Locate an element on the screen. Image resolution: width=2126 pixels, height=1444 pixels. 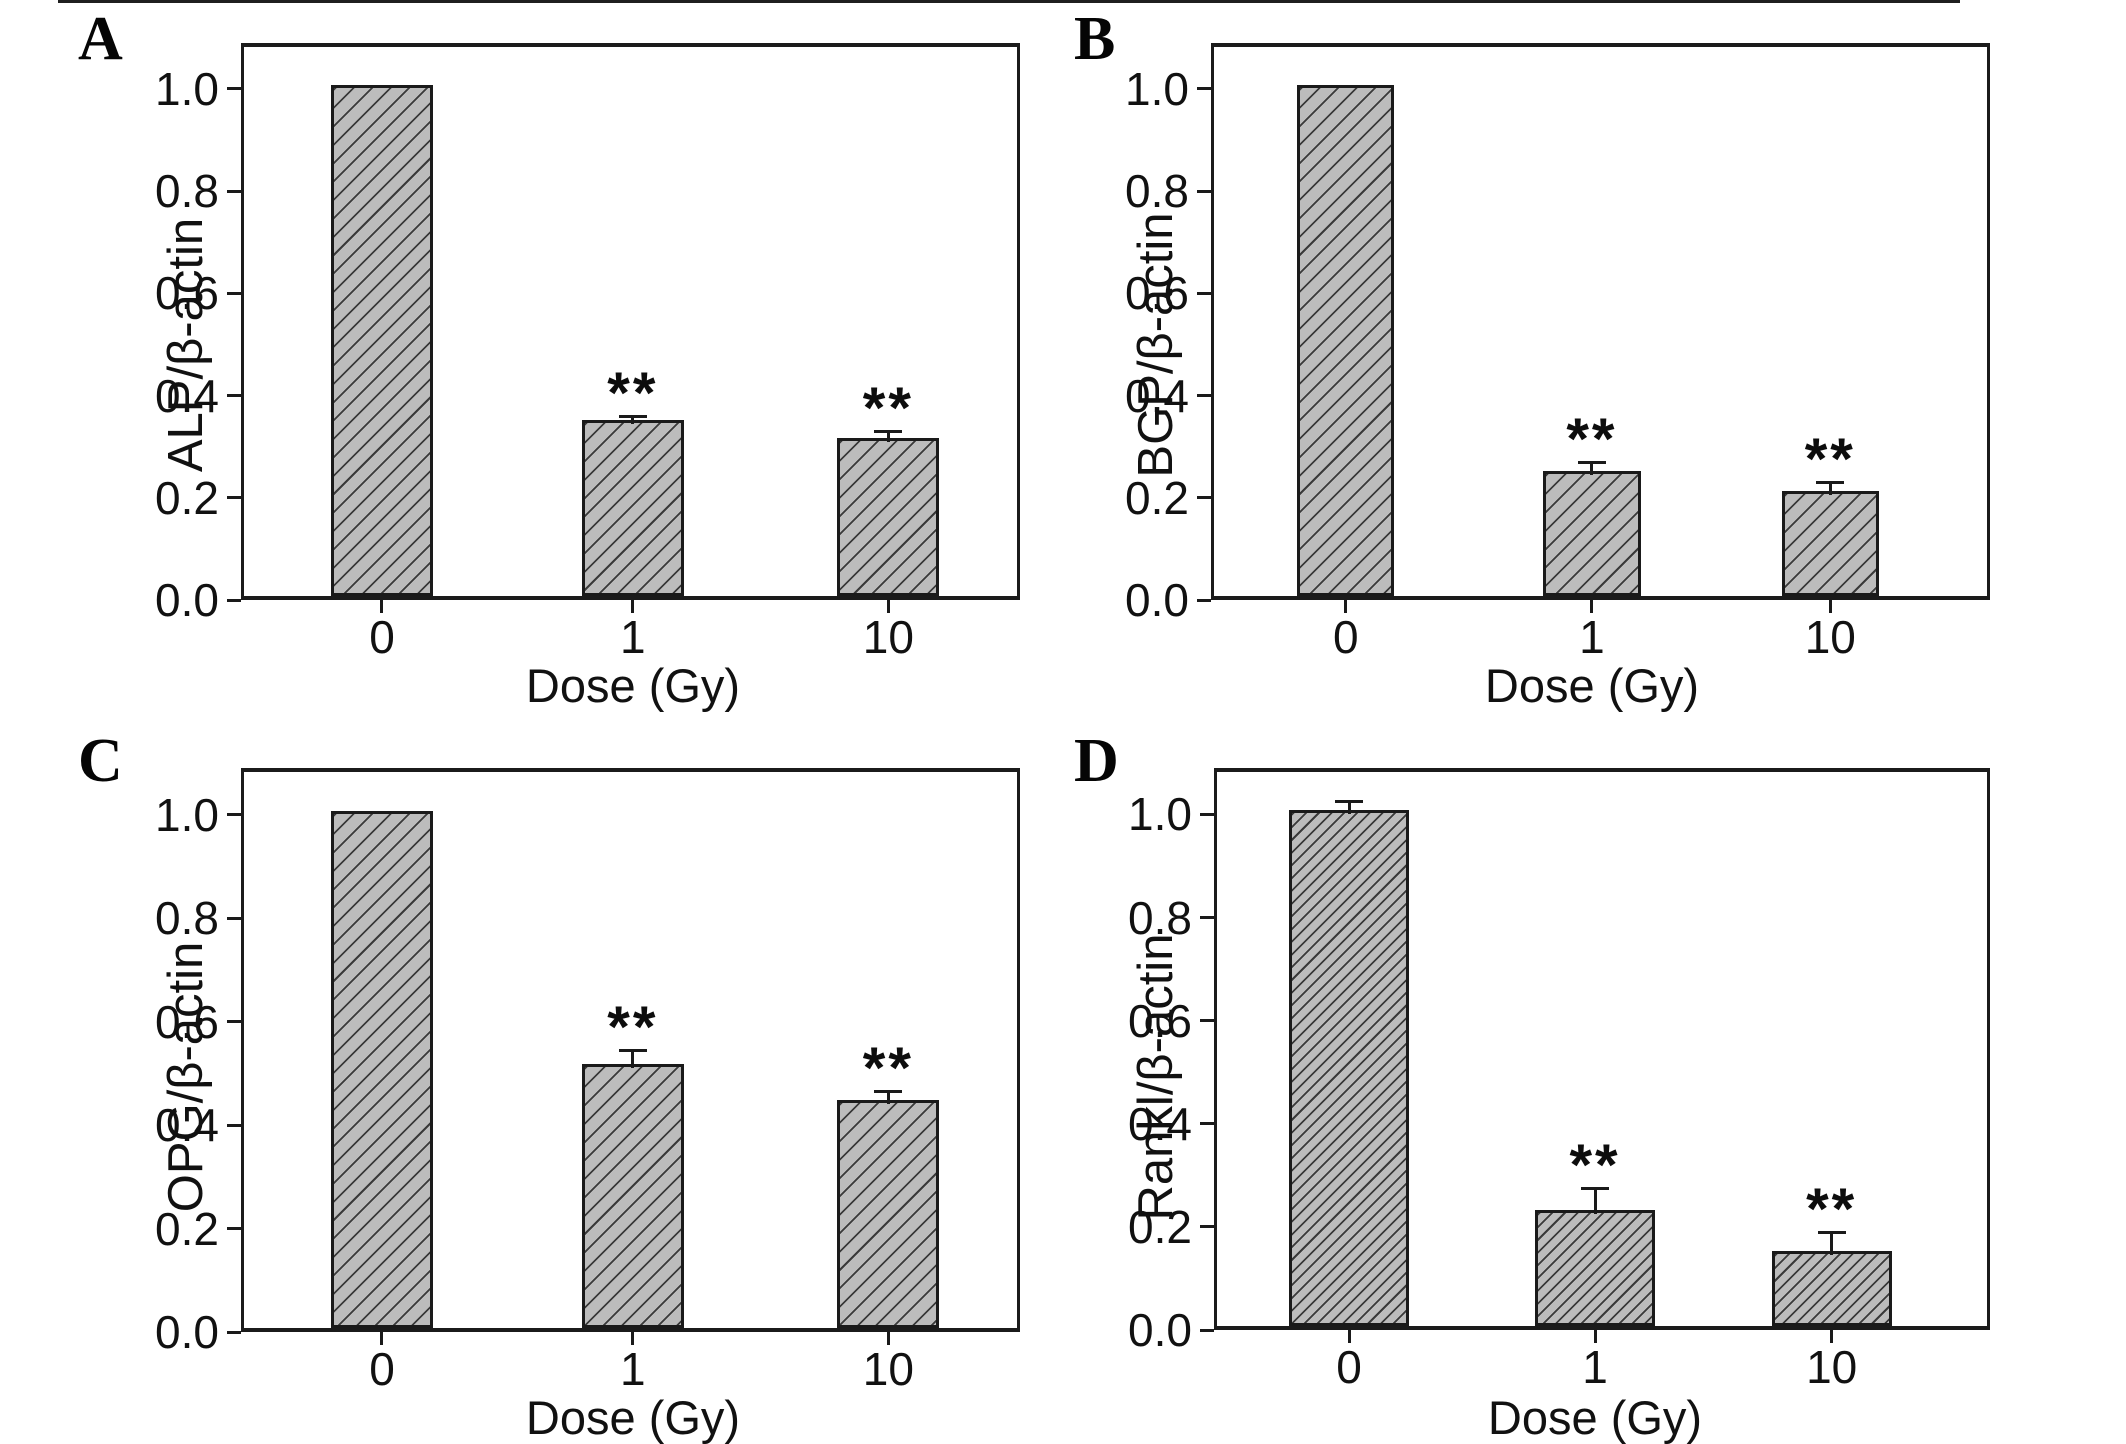
panel-letter-d: D is located at coordinates (1096, 761).